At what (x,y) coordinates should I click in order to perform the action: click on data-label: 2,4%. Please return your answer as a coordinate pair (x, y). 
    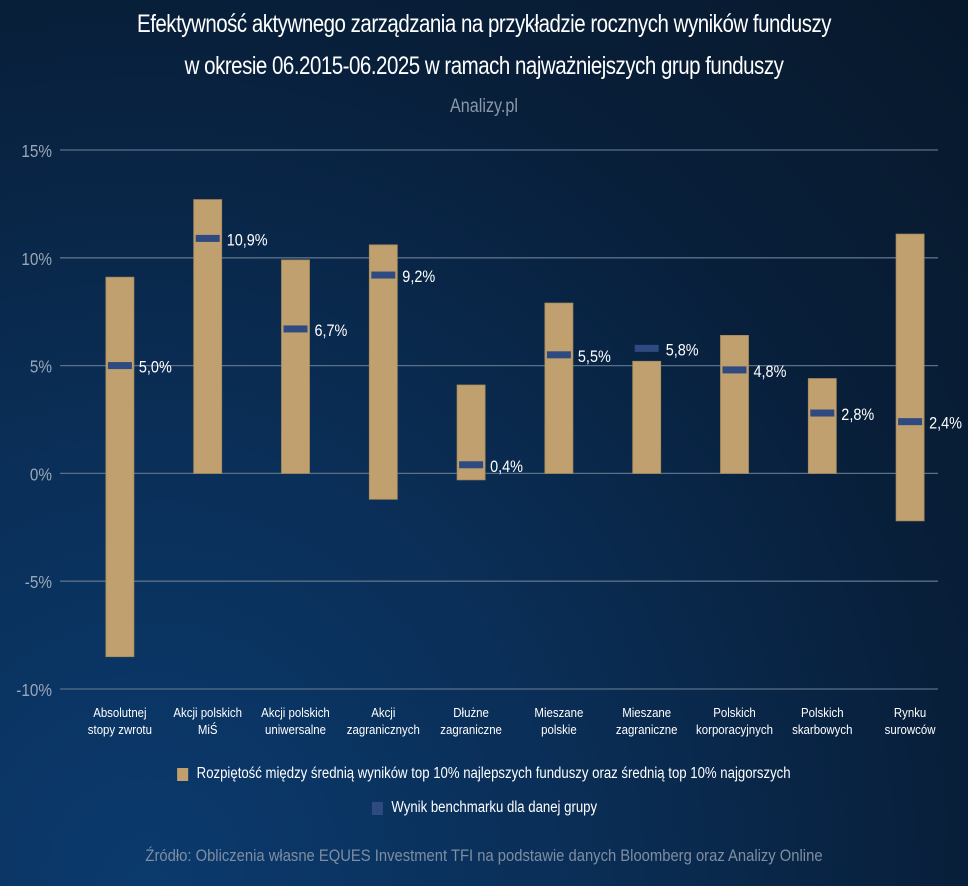
    Looking at the image, I should click on (945, 424).